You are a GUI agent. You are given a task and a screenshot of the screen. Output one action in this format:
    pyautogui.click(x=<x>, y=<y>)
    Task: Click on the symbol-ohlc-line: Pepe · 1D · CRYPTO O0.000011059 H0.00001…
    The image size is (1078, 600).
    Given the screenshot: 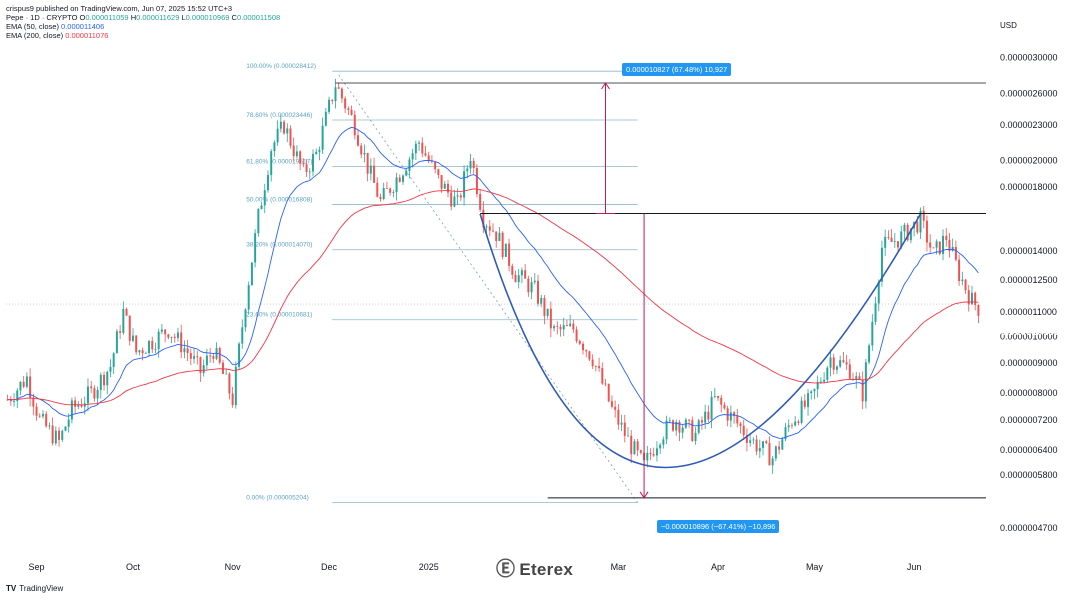 What is the action you would take?
    pyautogui.click(x=143, y=17)
    